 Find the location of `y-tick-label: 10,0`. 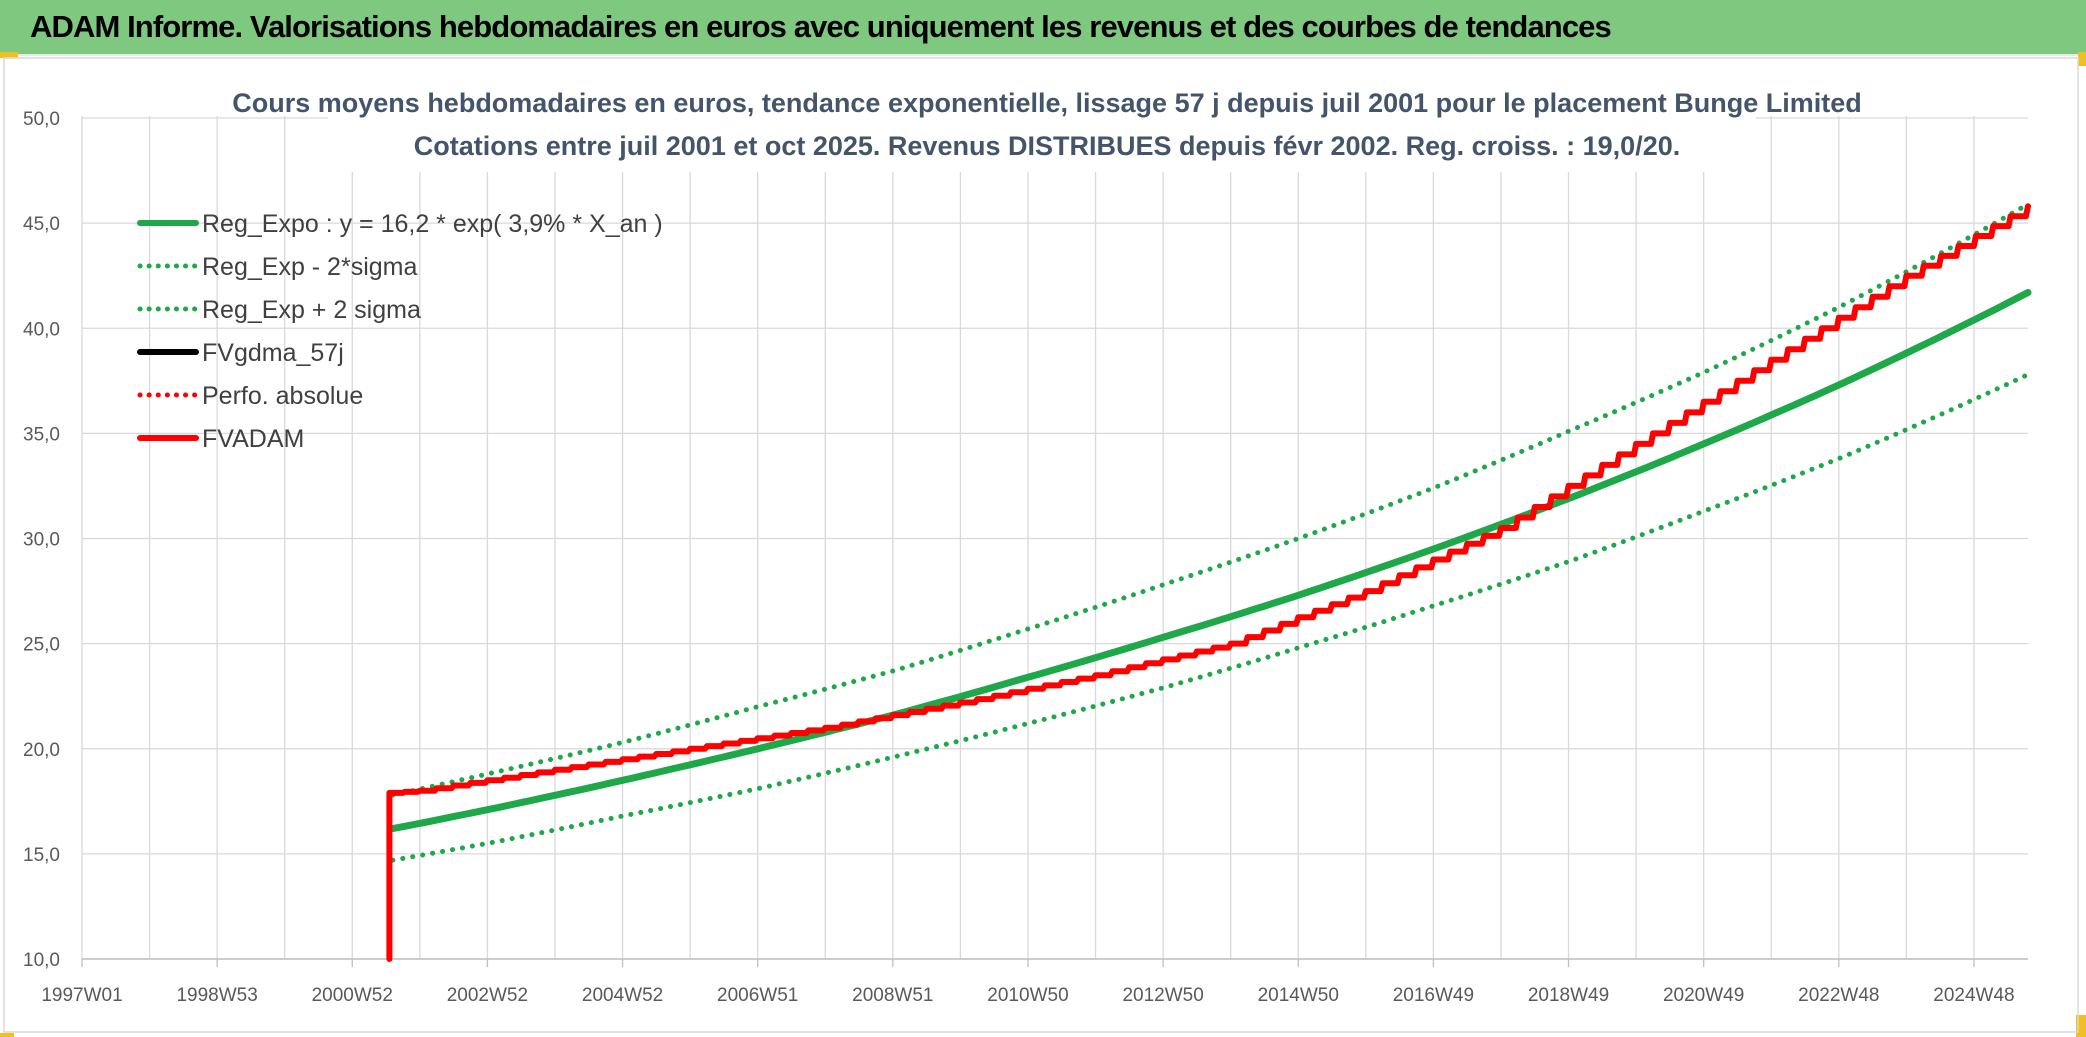

y-tick-label: 10,0 is located at coordinates (41, 960).